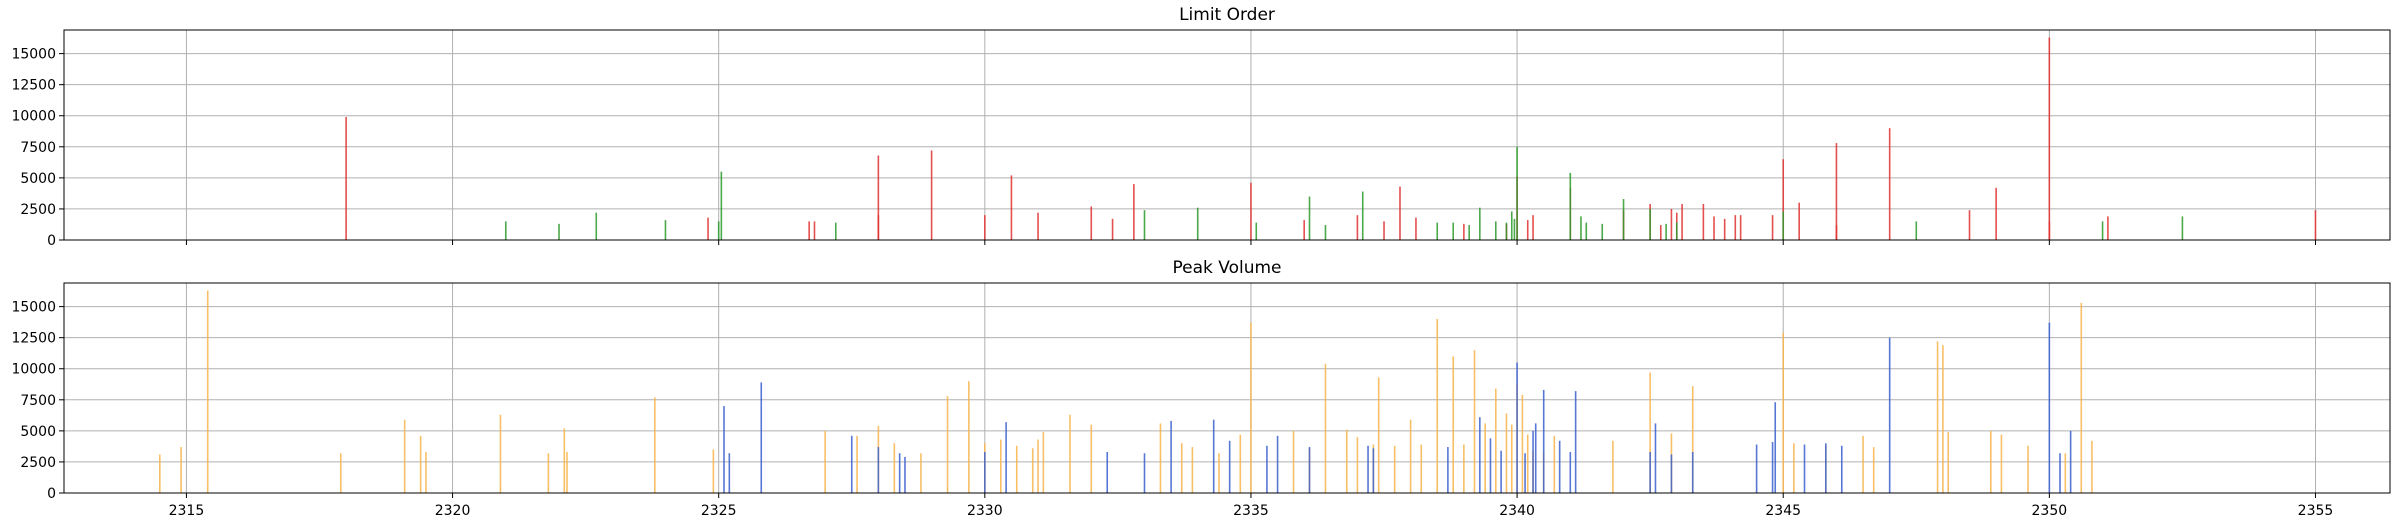  I want to click on peak-volume-title: Peak Volume, so click(1227, 268).